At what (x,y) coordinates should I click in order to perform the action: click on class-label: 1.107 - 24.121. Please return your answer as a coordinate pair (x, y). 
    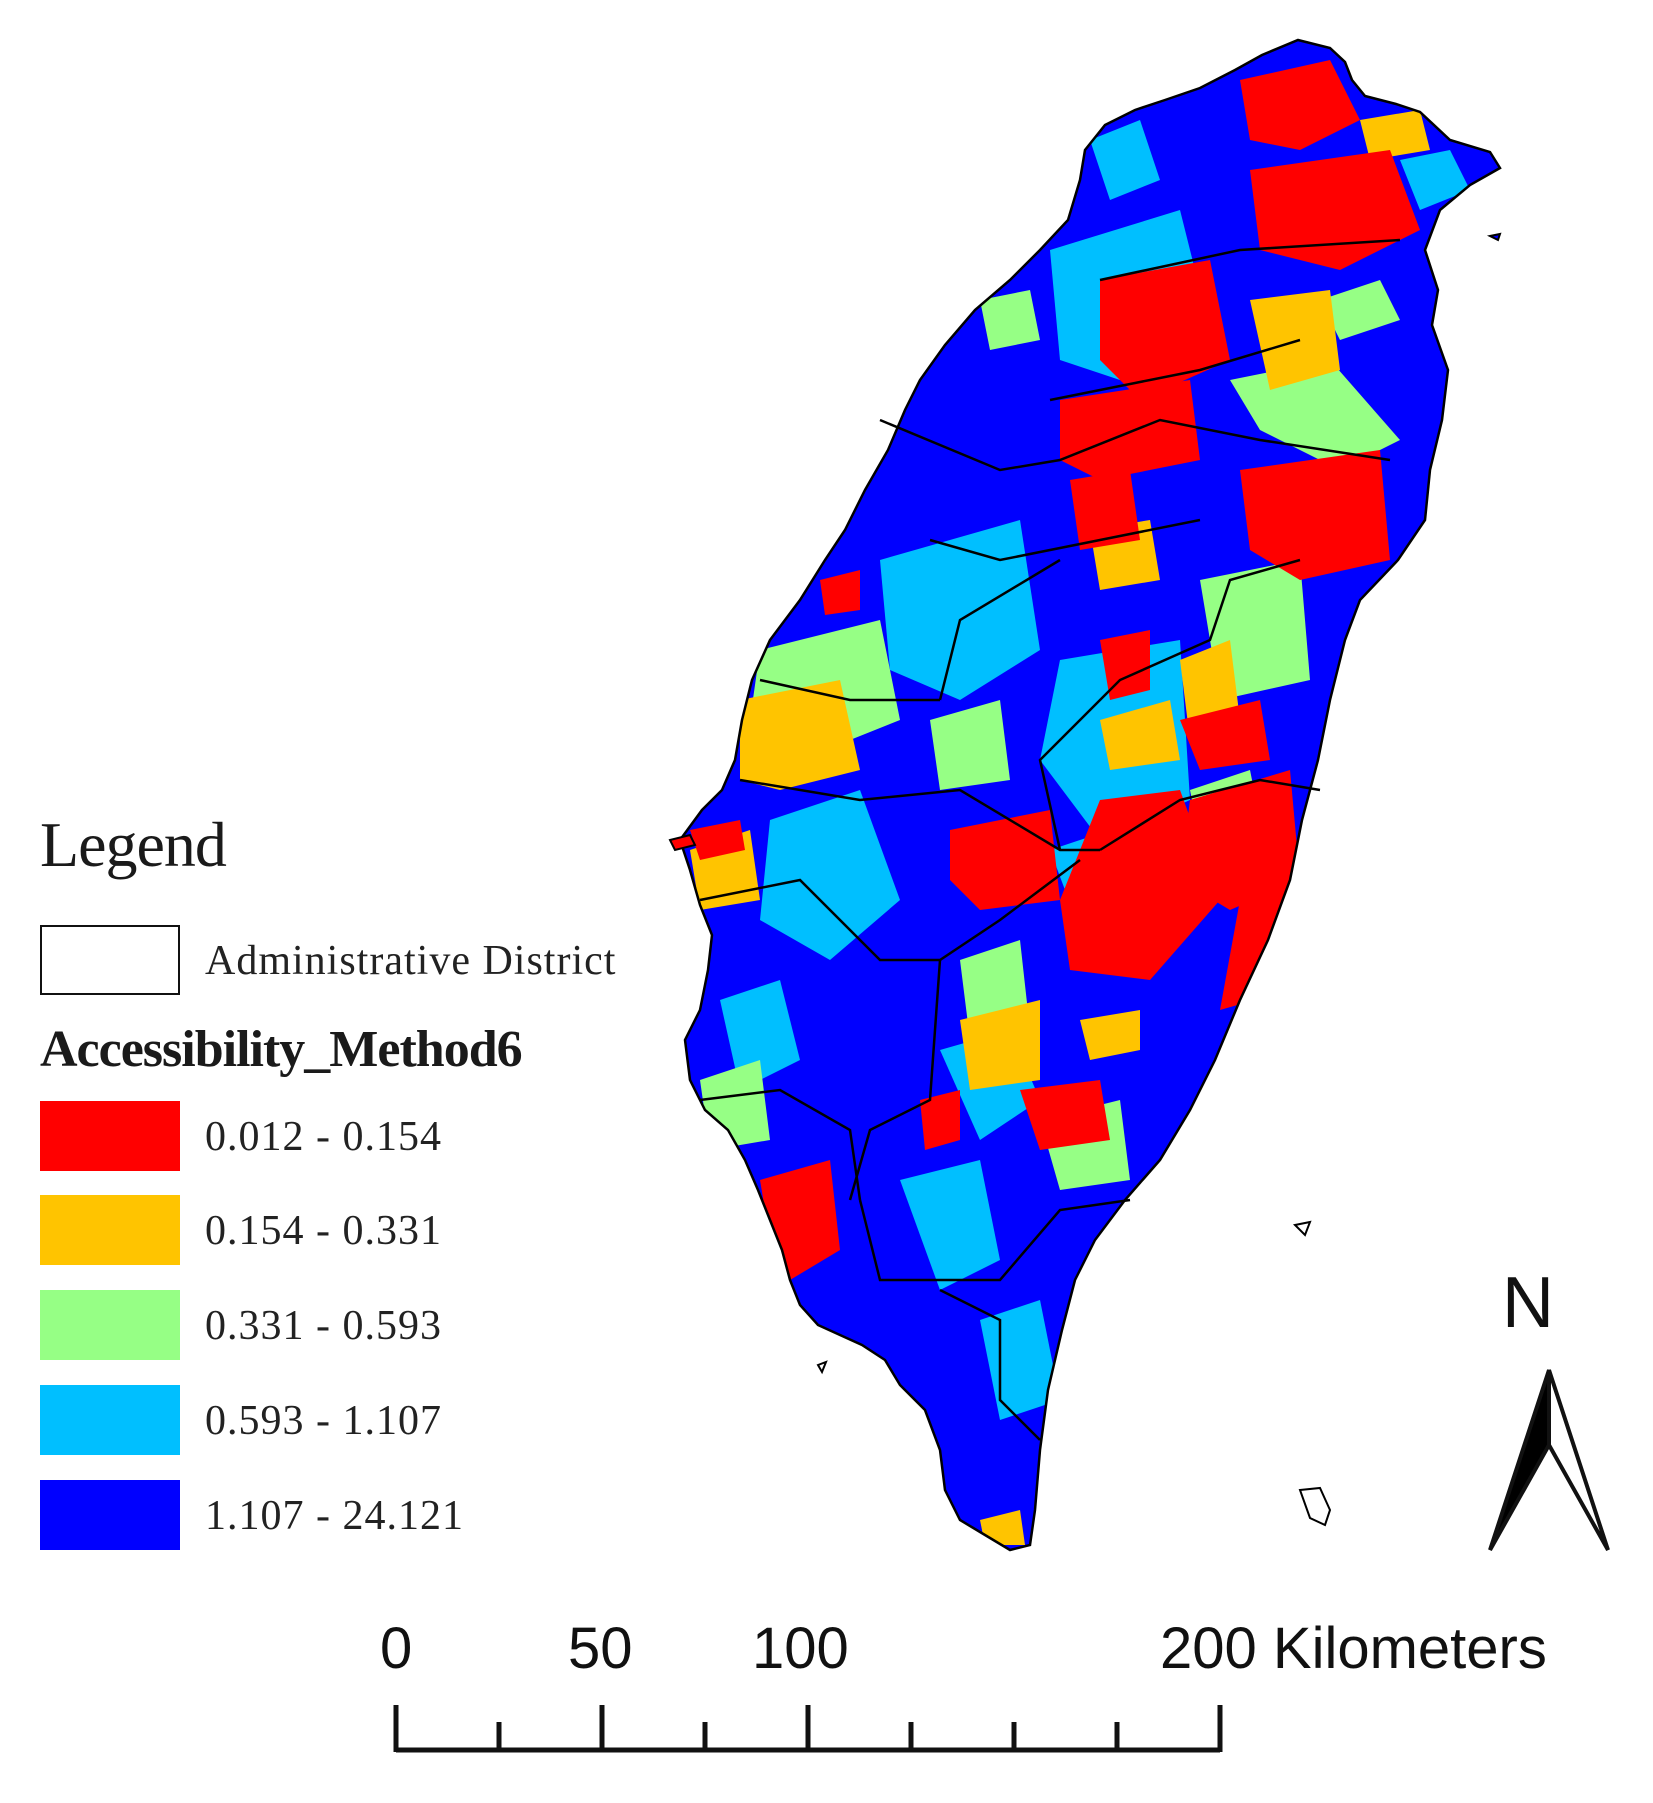
    Looking at the image, I should click on (334, 1516).